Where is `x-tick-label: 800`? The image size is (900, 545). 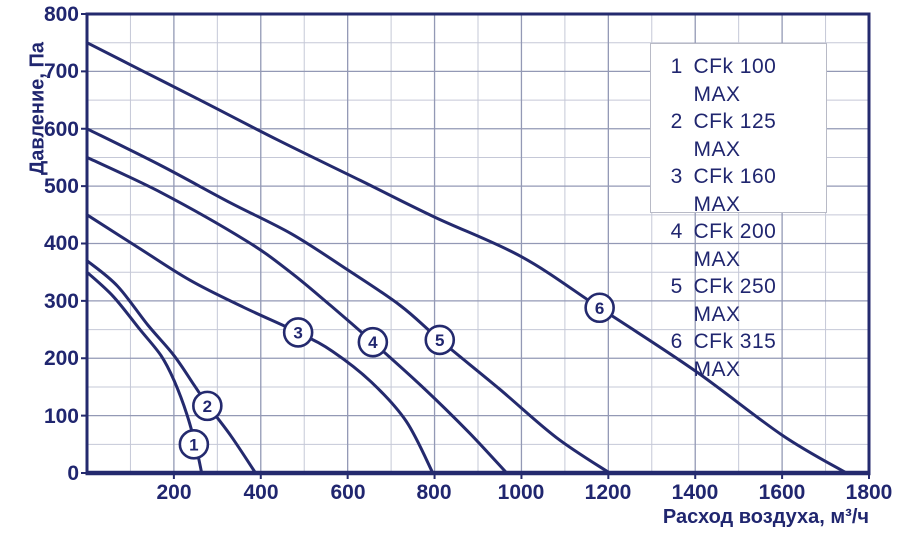
x-tick-label: 800 is located at coordinates (434, 492).